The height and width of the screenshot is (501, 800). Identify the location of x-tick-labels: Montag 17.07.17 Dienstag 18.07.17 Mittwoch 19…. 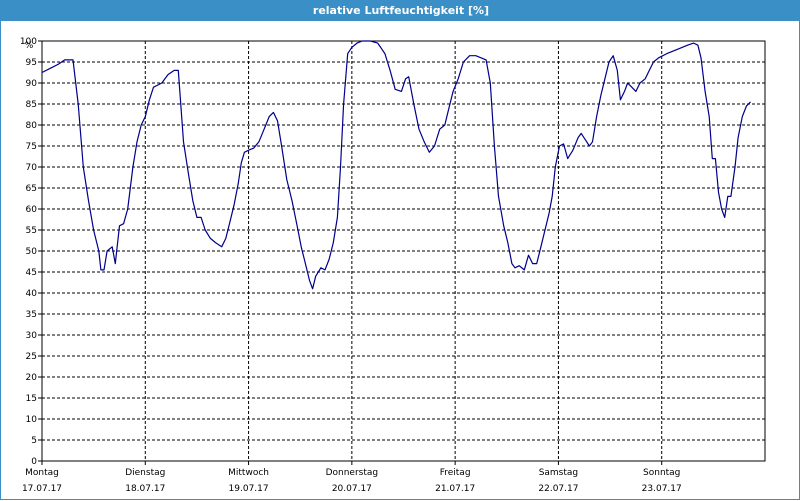
(352, 481).